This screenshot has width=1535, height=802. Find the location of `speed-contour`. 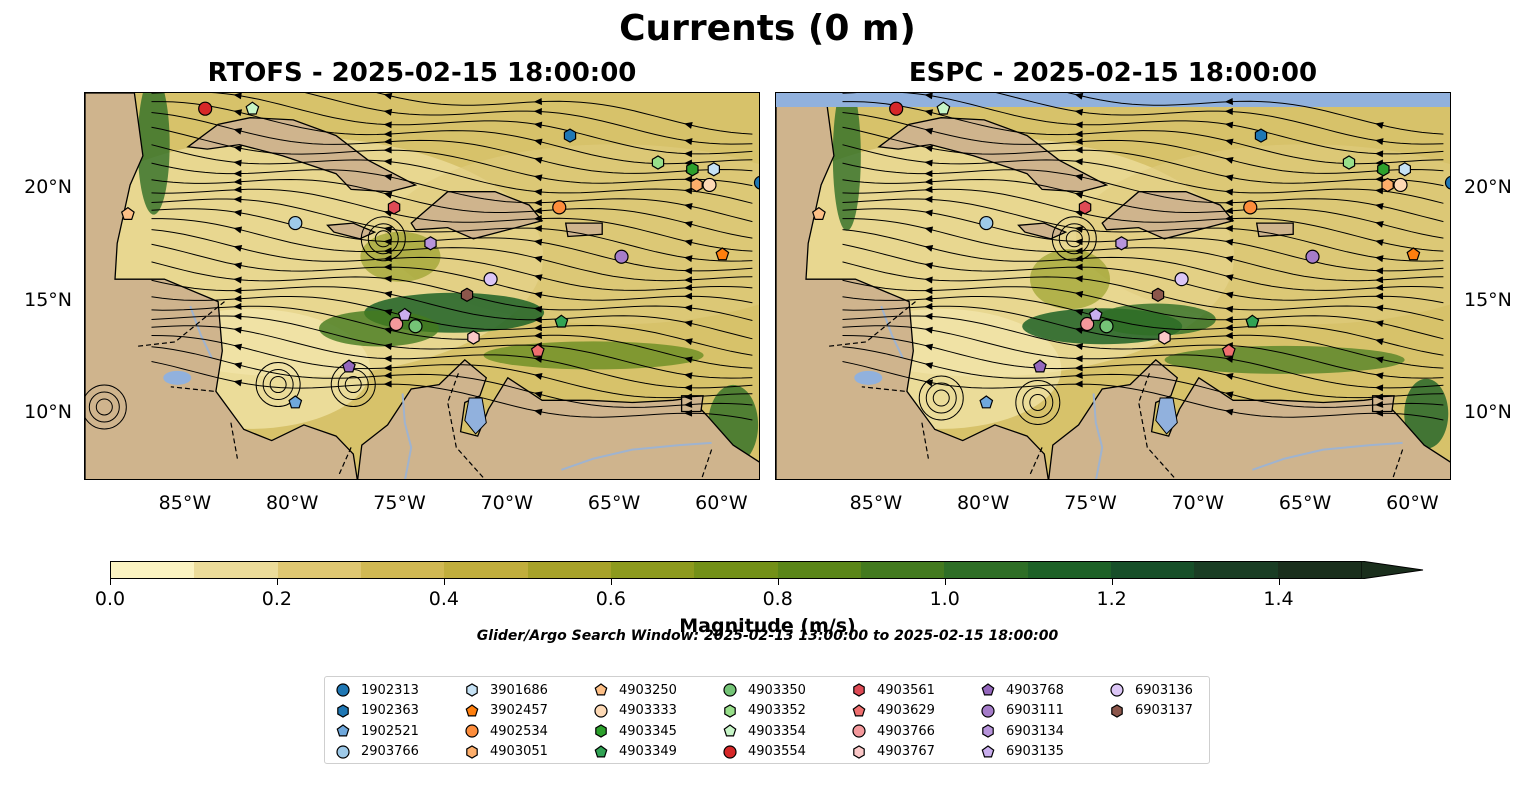

speed-contour is located at coordinates (846, 162).